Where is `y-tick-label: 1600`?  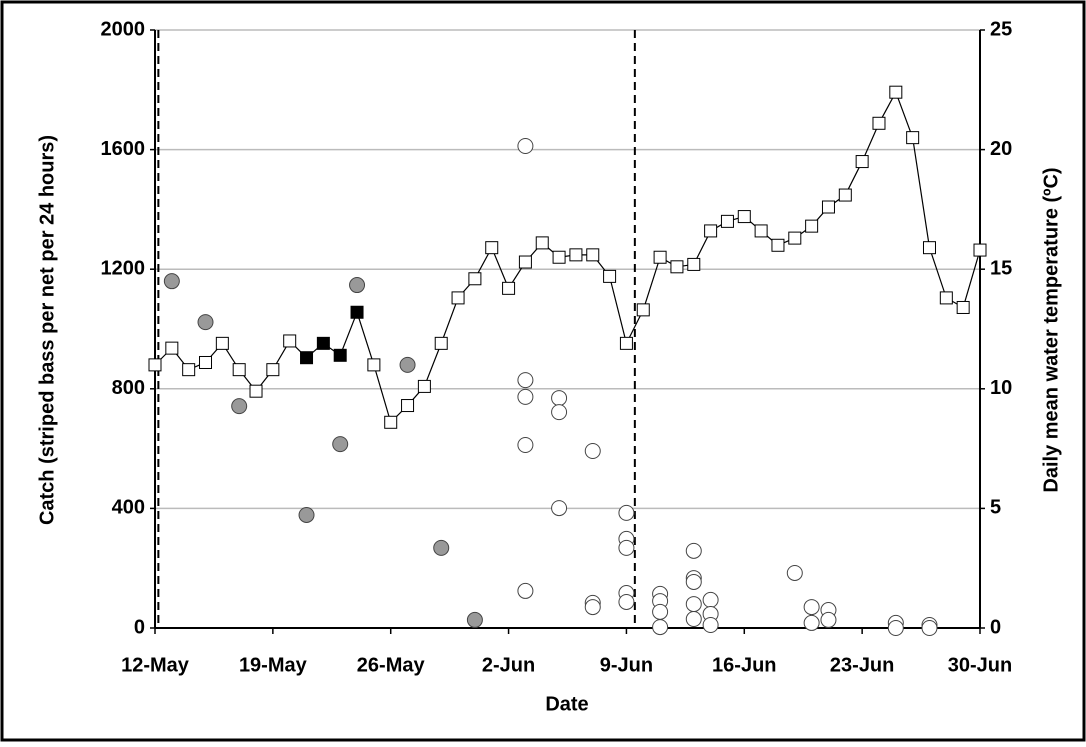
y-tick-label: 1600 is located at coordinates (123, 149).